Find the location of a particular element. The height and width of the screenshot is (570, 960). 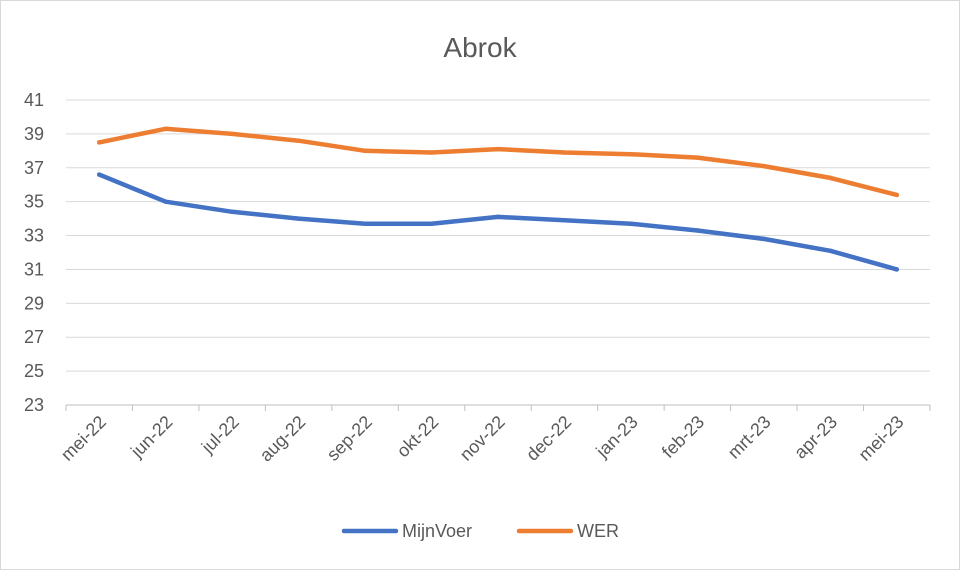

y-tick-label: 31 is located at coordinates (34, 269).